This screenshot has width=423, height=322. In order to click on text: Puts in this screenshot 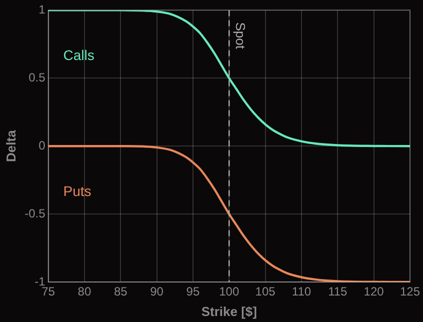, I will do `click(77, 190)`.